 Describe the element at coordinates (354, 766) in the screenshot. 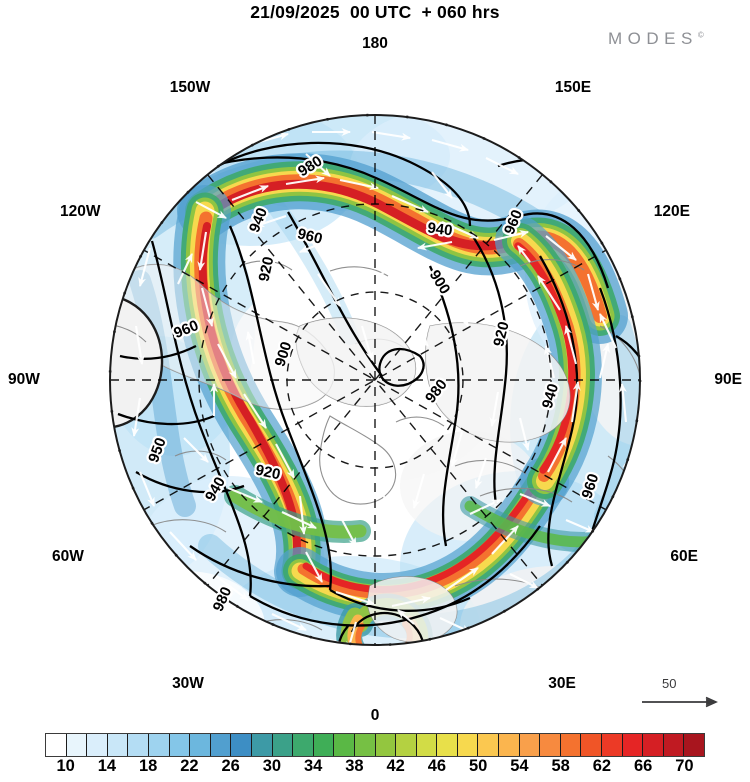

I see `colorbar-tick-label: 38` at that location.